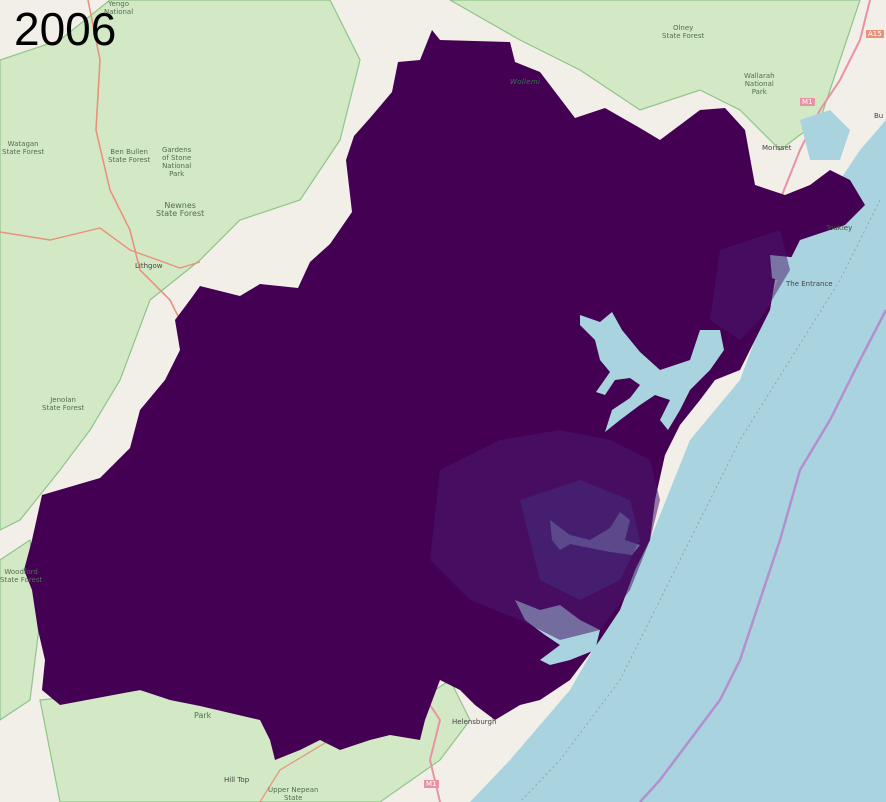 This screenshot has height=802, width=886. What do you see at coordinates (683, 32) in the screenshot?
I see `label-olney-state-forest: Olney State Forest` at bounding box center [683, 32].